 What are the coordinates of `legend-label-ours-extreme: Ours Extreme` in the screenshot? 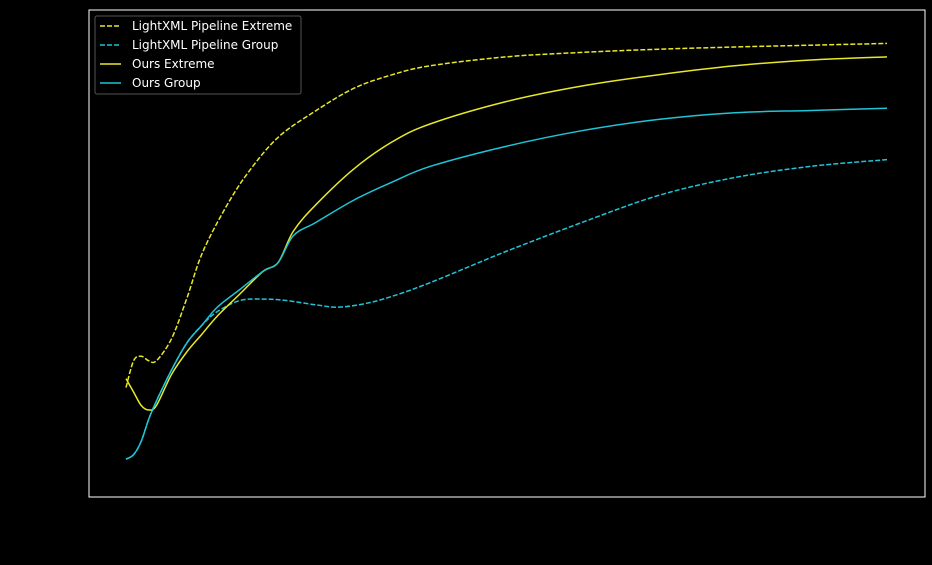 It's located at (173, 64).